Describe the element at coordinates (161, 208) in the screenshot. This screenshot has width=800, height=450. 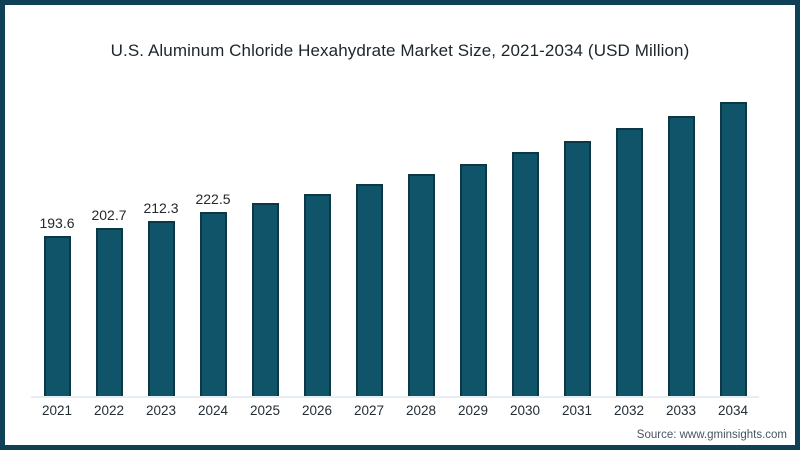
I see `bar-value-label: 212.3` at that location.